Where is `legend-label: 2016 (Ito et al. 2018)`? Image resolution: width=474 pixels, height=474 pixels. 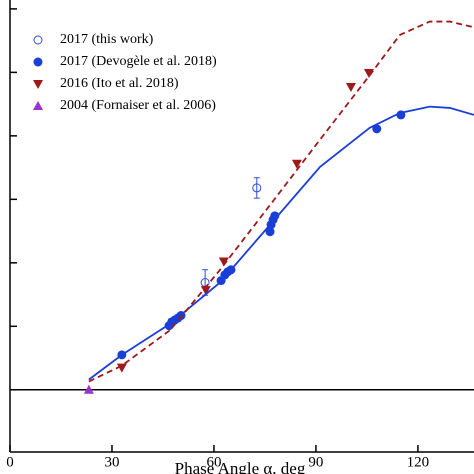
legend-label: 2016 (Ito et al. 2018) is located at coordinates (119, 83).